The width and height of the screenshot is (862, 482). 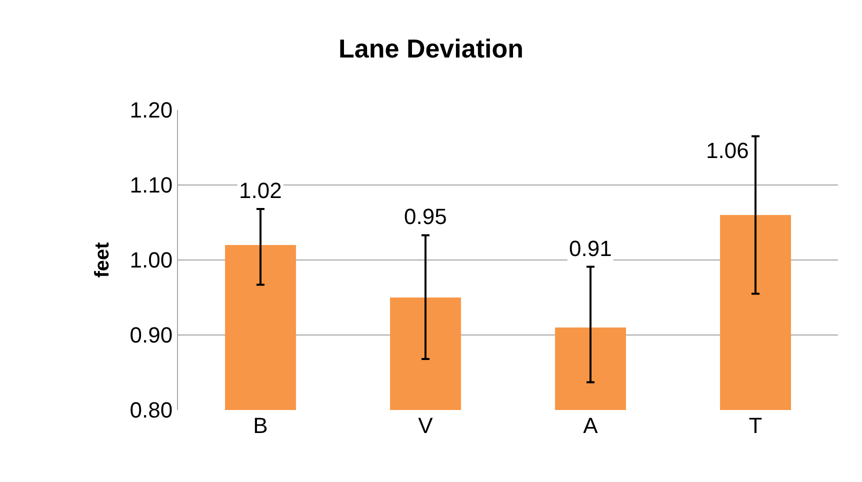 I want to click on y-axis-title: feet, so click(x=102, y=260).